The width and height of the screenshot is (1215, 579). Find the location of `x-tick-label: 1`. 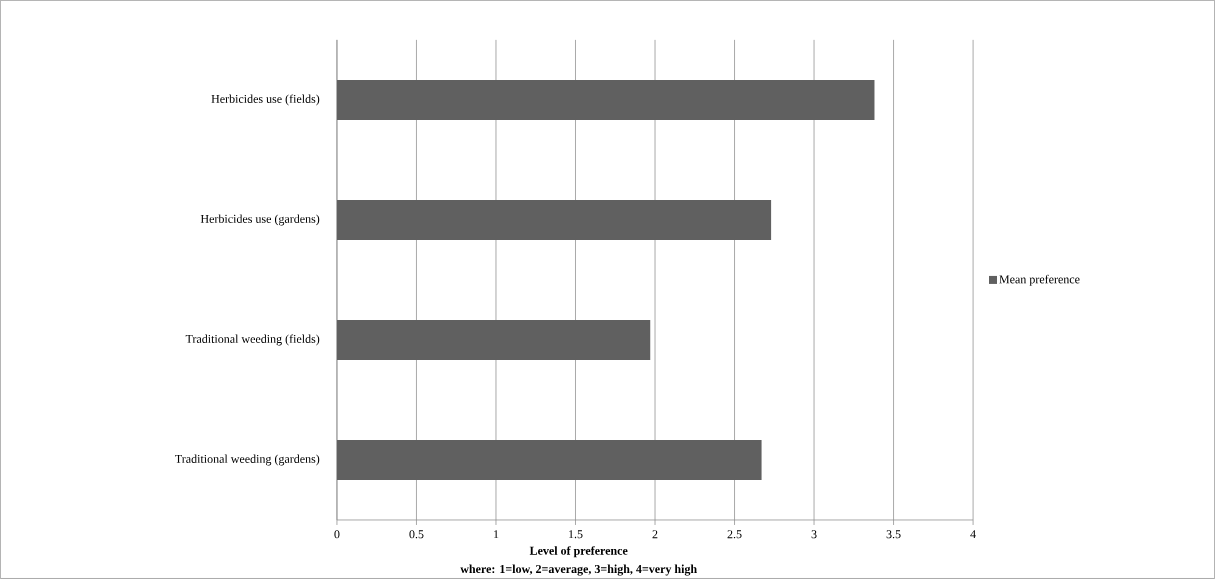

x-tick-label: 1 is located at coordinates (496, 534).